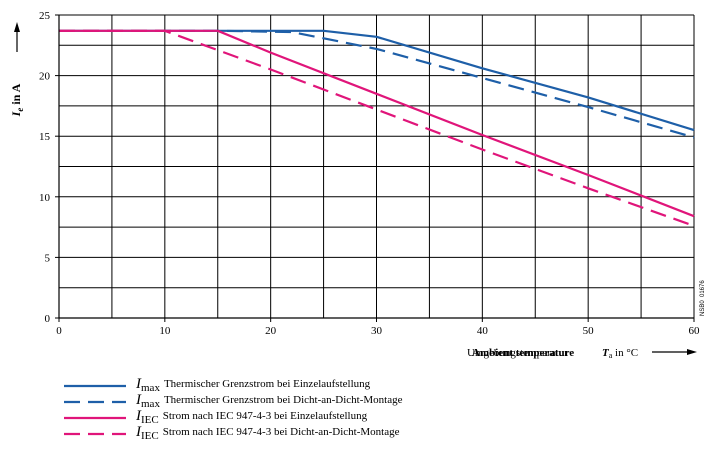  Describe the element at coordinates (45, 16) in the screenshot. I see `y-tick-label: 25` at that location.